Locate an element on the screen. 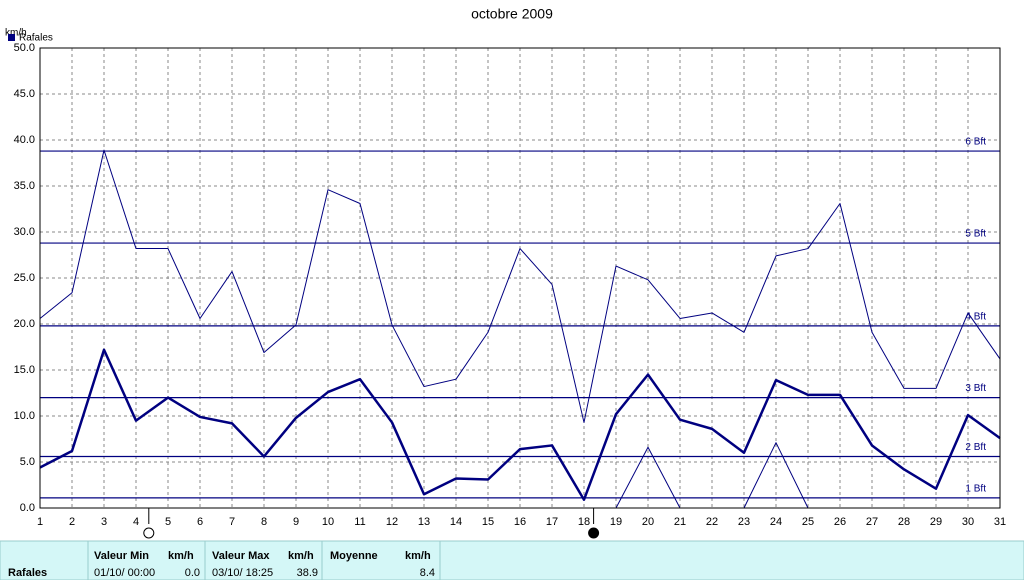 The width and height of the screenshot is (1024, 580). reference-label: 6 Bft is located at coordinates (975, 142).